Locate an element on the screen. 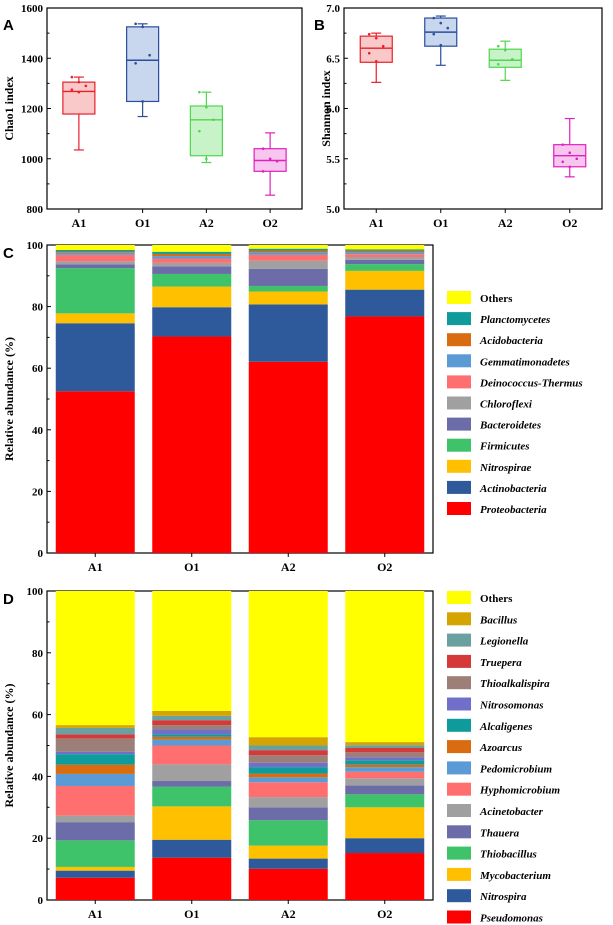 The image size is (613, 925). bar-segment-mycobacterium is located at coordinates (95, 868).